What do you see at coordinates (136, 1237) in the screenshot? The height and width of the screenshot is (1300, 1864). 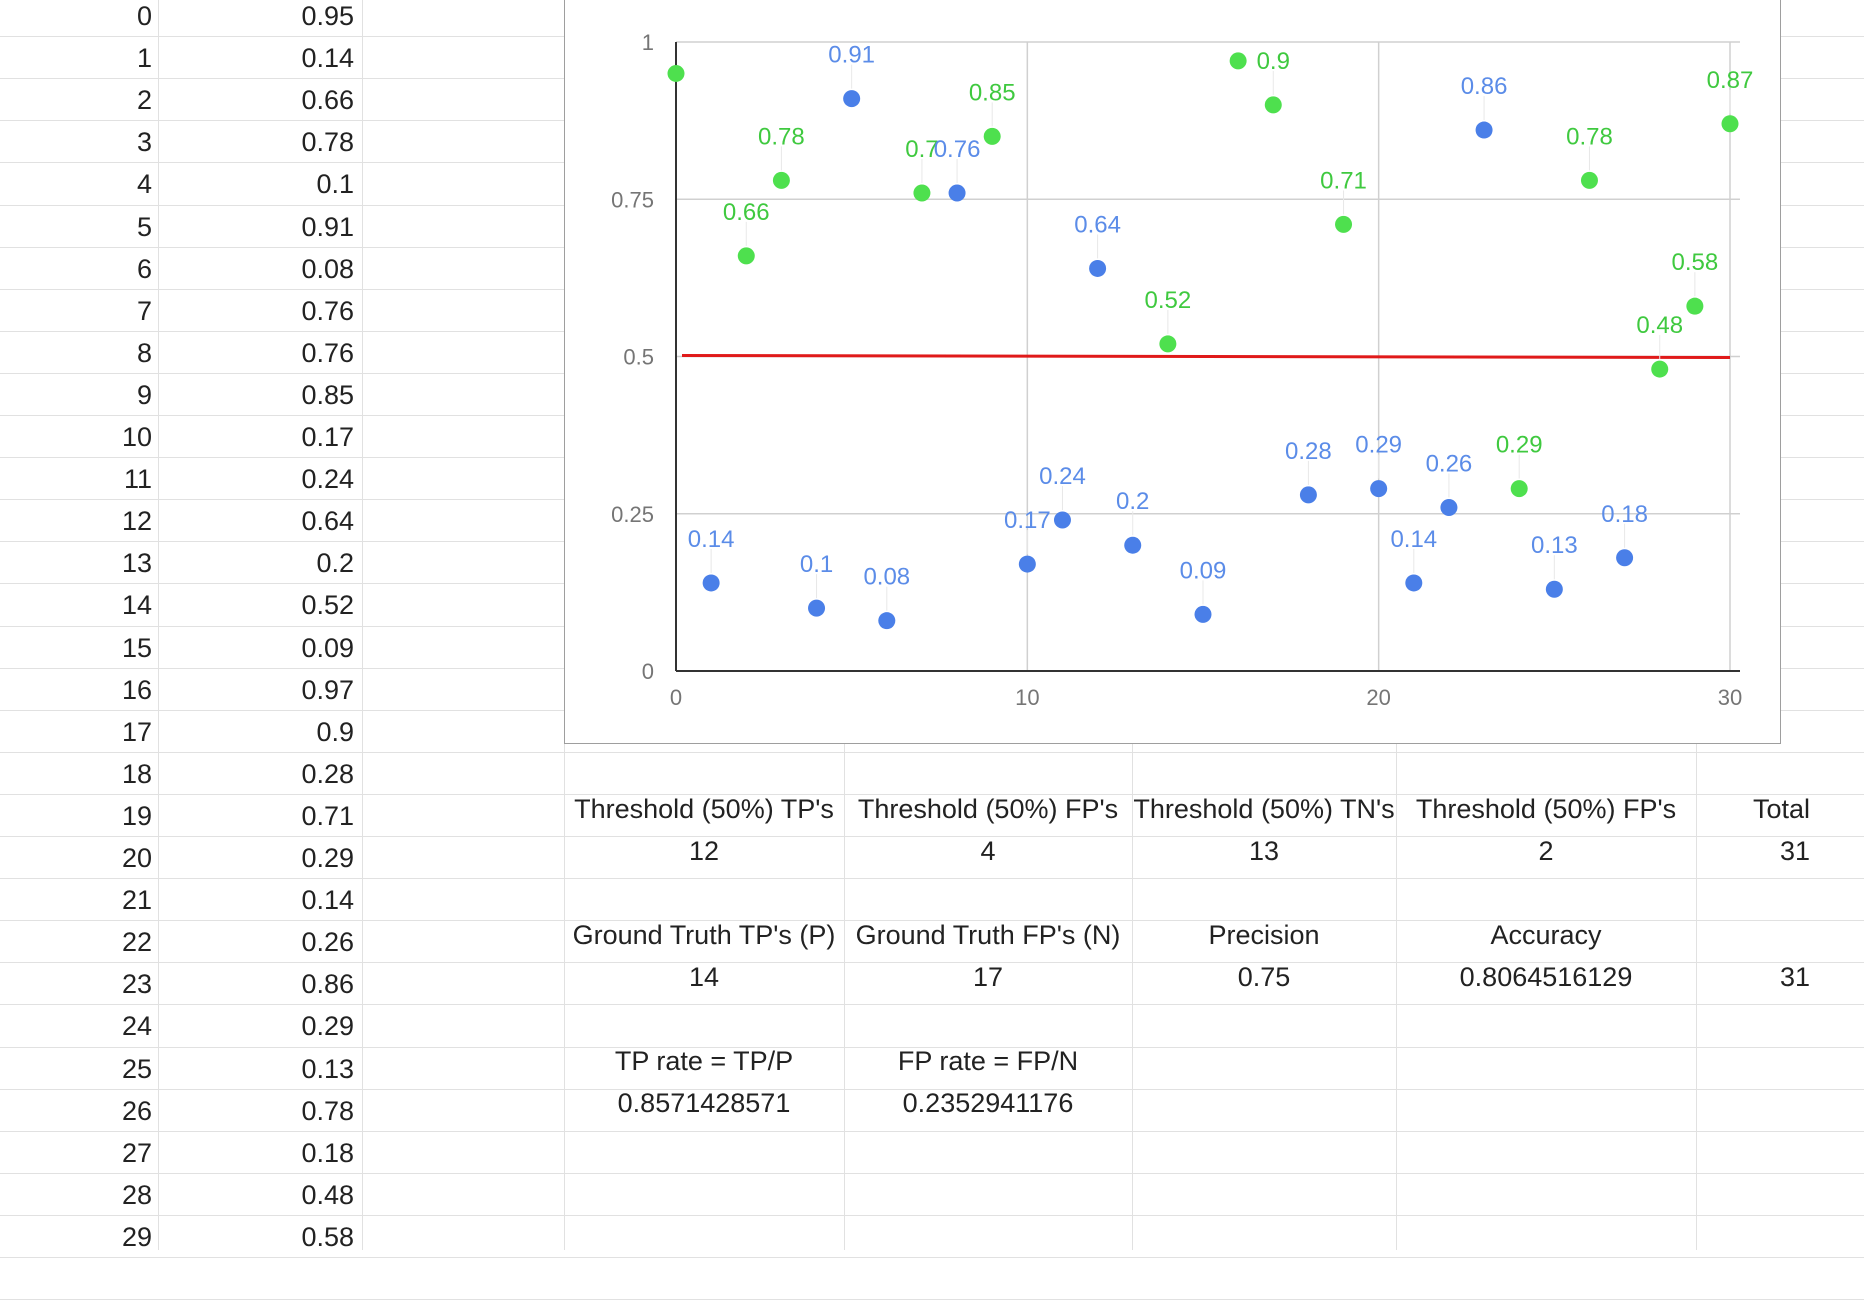 I see `index-cell: 29` at bounding box center [136, 1237].